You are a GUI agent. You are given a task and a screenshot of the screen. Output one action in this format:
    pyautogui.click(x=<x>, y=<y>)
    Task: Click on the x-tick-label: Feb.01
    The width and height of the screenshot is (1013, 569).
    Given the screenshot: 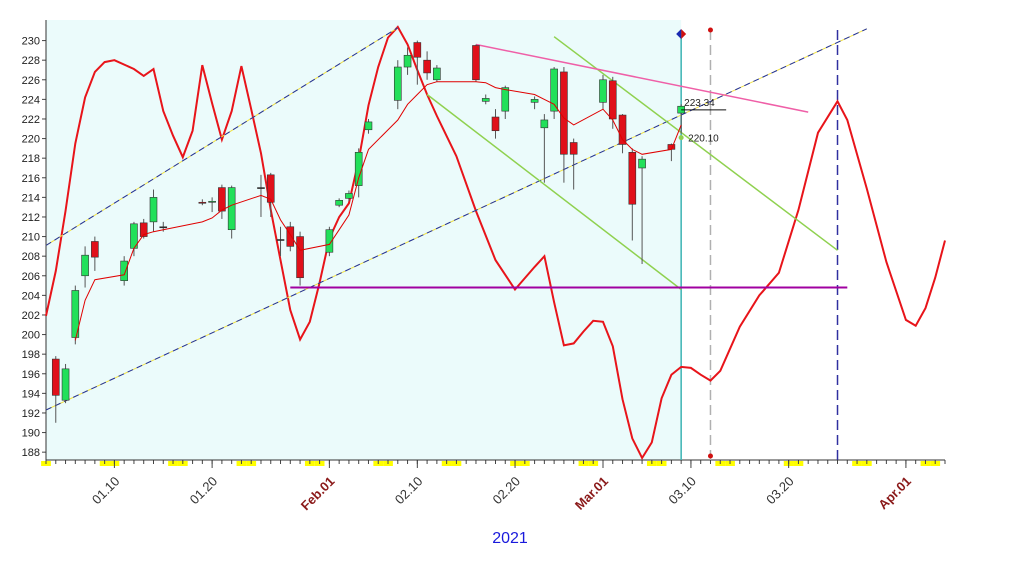 What is the action you would take?
    pyautogui.click(x=318, y=494)
    